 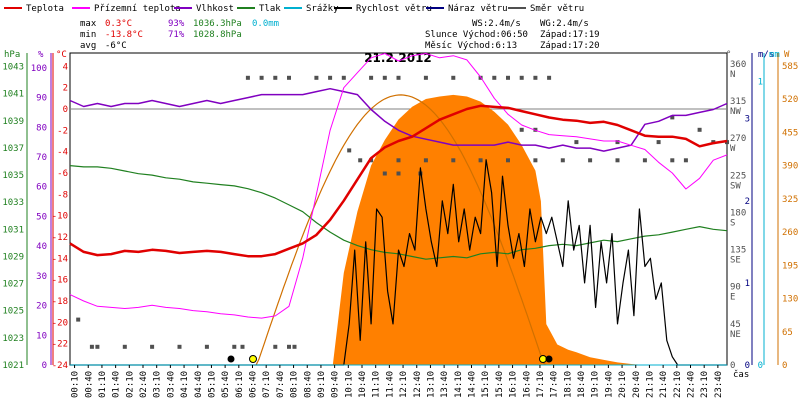 I want to click on x-tick-label: 01:10, so click(x=103, y=384).